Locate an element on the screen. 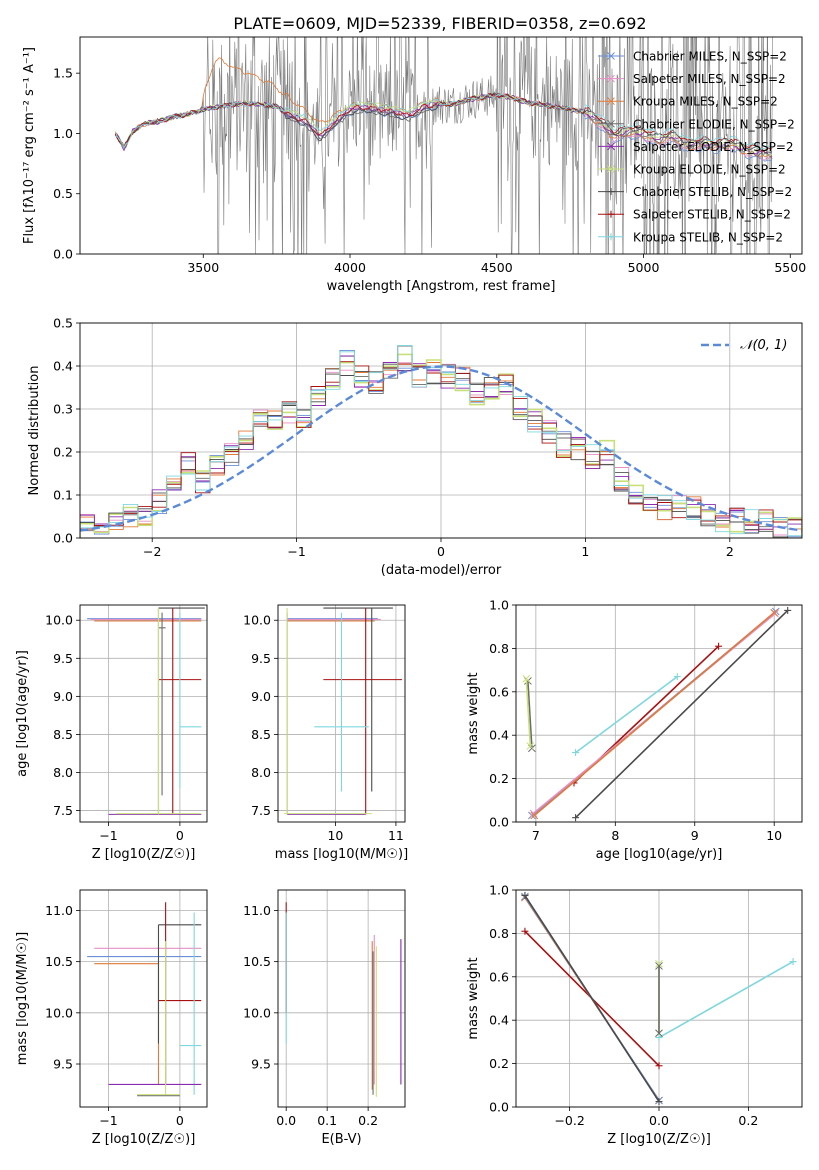 This screenshot has width=819, height=1170. y-tick-label: 9.5 is located at coordinates (261, 658).